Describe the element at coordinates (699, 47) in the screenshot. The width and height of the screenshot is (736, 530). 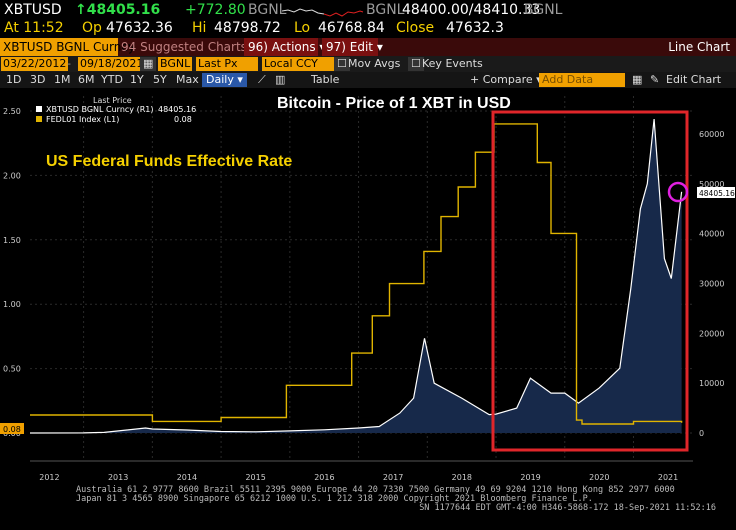
I see `chart-type-label: Line Chart` at that location.